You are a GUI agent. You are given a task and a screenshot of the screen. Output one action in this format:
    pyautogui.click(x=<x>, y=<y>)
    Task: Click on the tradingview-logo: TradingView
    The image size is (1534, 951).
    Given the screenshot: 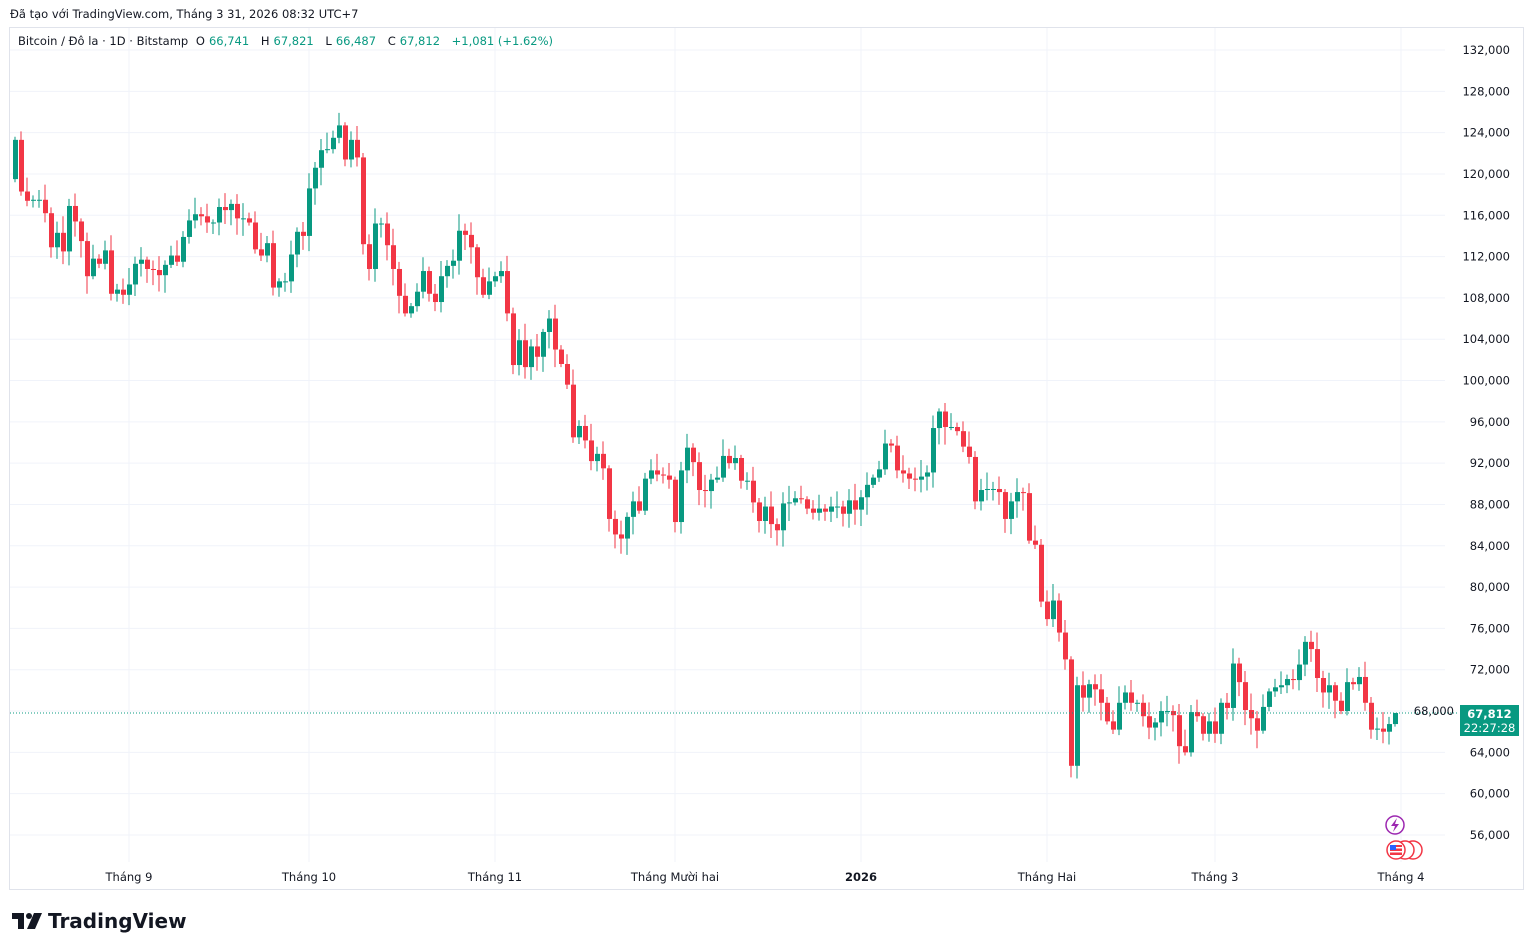 What is the action you would take?
    pyautogui.click(x=99, y=921)
    